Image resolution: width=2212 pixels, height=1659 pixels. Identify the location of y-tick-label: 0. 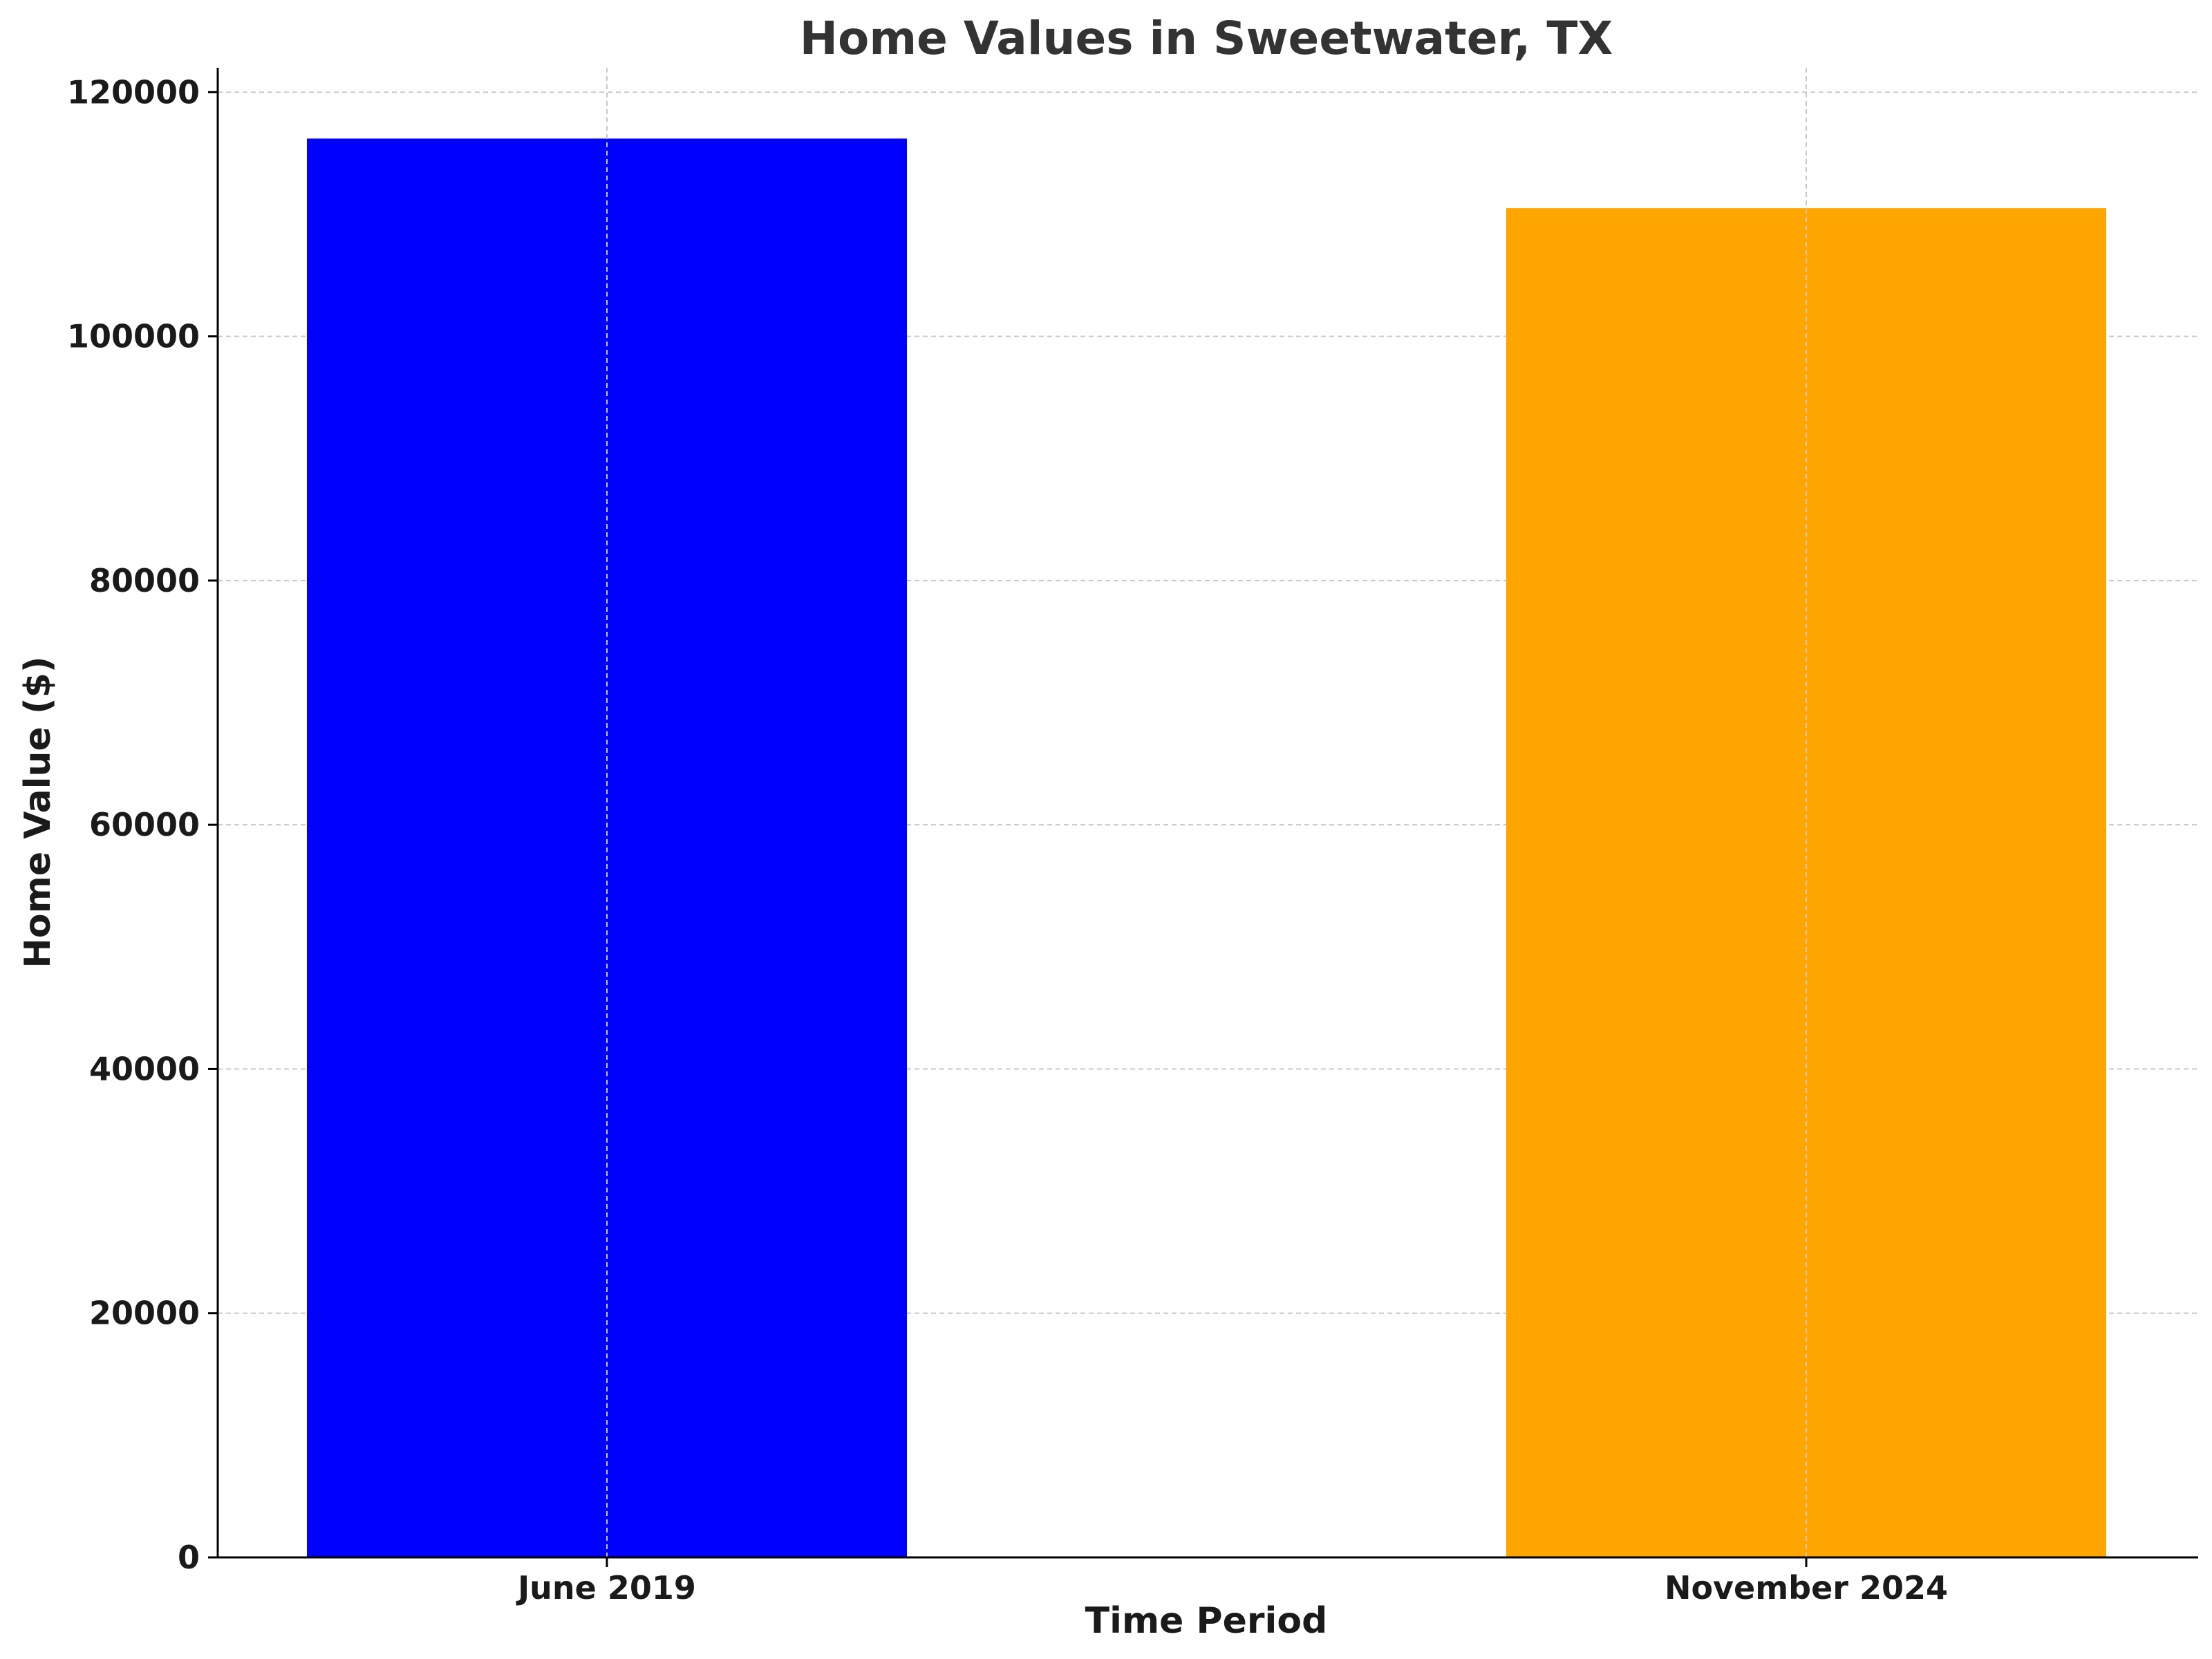
(189, 1558).